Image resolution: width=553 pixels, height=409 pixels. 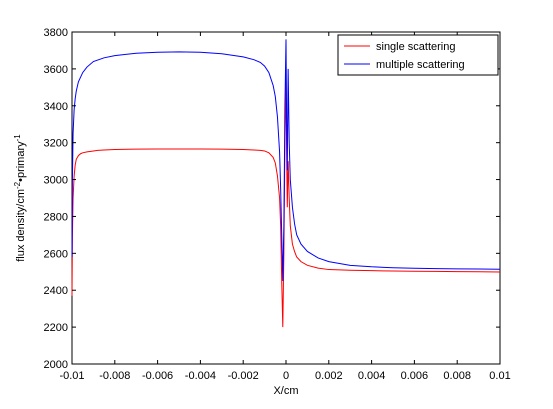 I want to click on x-tick-label: 0.01, so click(x=499, y=376).